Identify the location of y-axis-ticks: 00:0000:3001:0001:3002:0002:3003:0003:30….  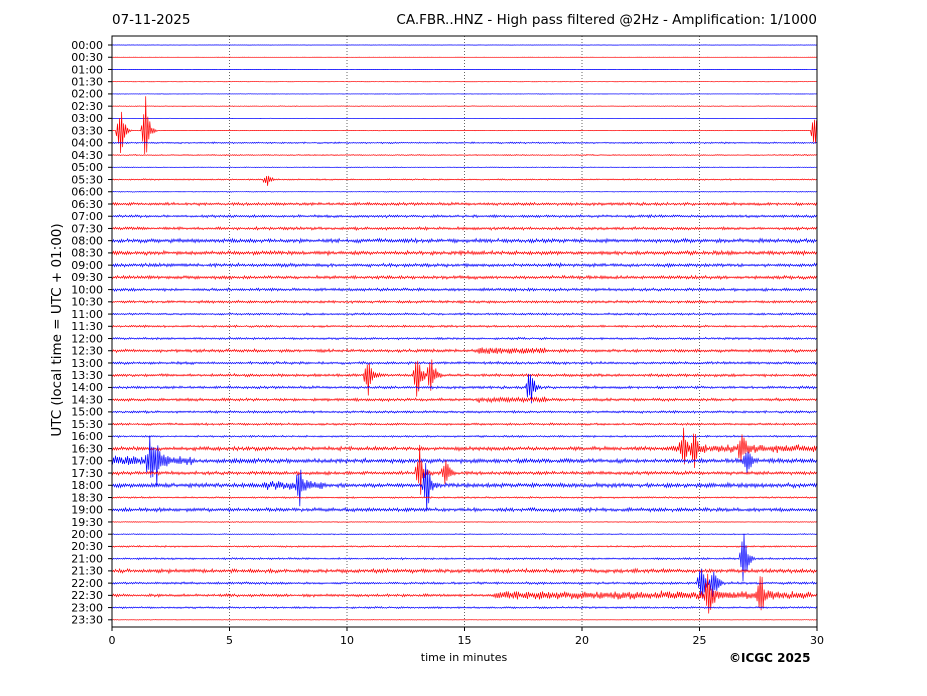
(91, 333).